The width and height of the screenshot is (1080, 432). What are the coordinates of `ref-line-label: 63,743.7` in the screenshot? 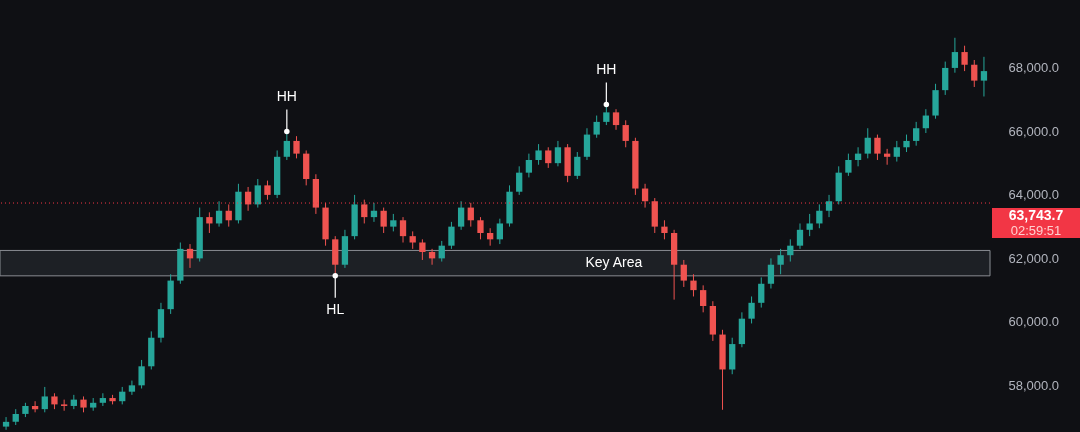 It's located at (1036, 215).